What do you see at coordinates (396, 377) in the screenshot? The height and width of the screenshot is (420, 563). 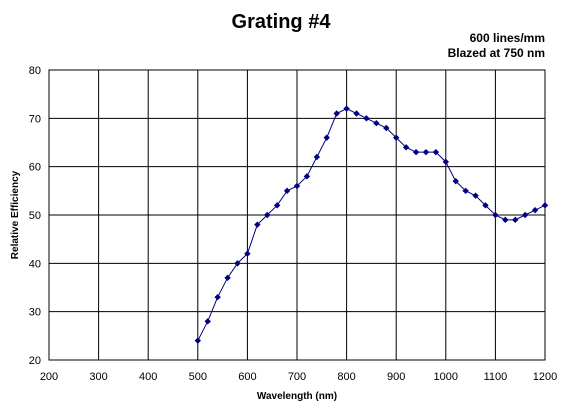 I see `x-tick-label: 900` at bounding box center [396, 377].